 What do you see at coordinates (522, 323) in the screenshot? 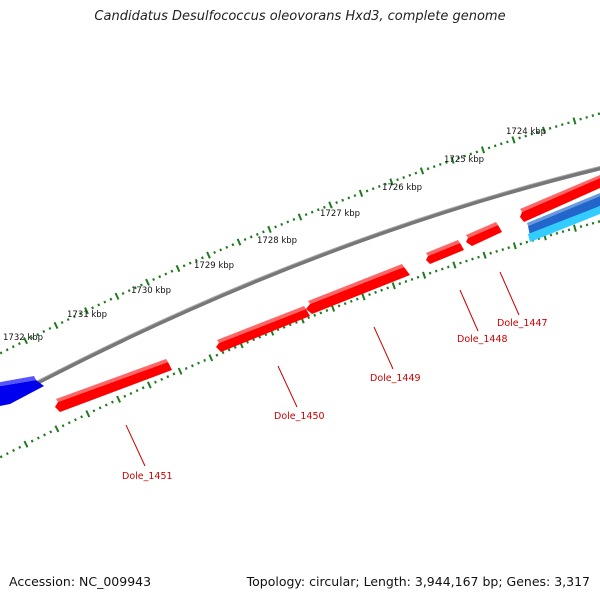
I see `gene-label-dole-1447: Dole_1447` at bounding box center [522, 323].